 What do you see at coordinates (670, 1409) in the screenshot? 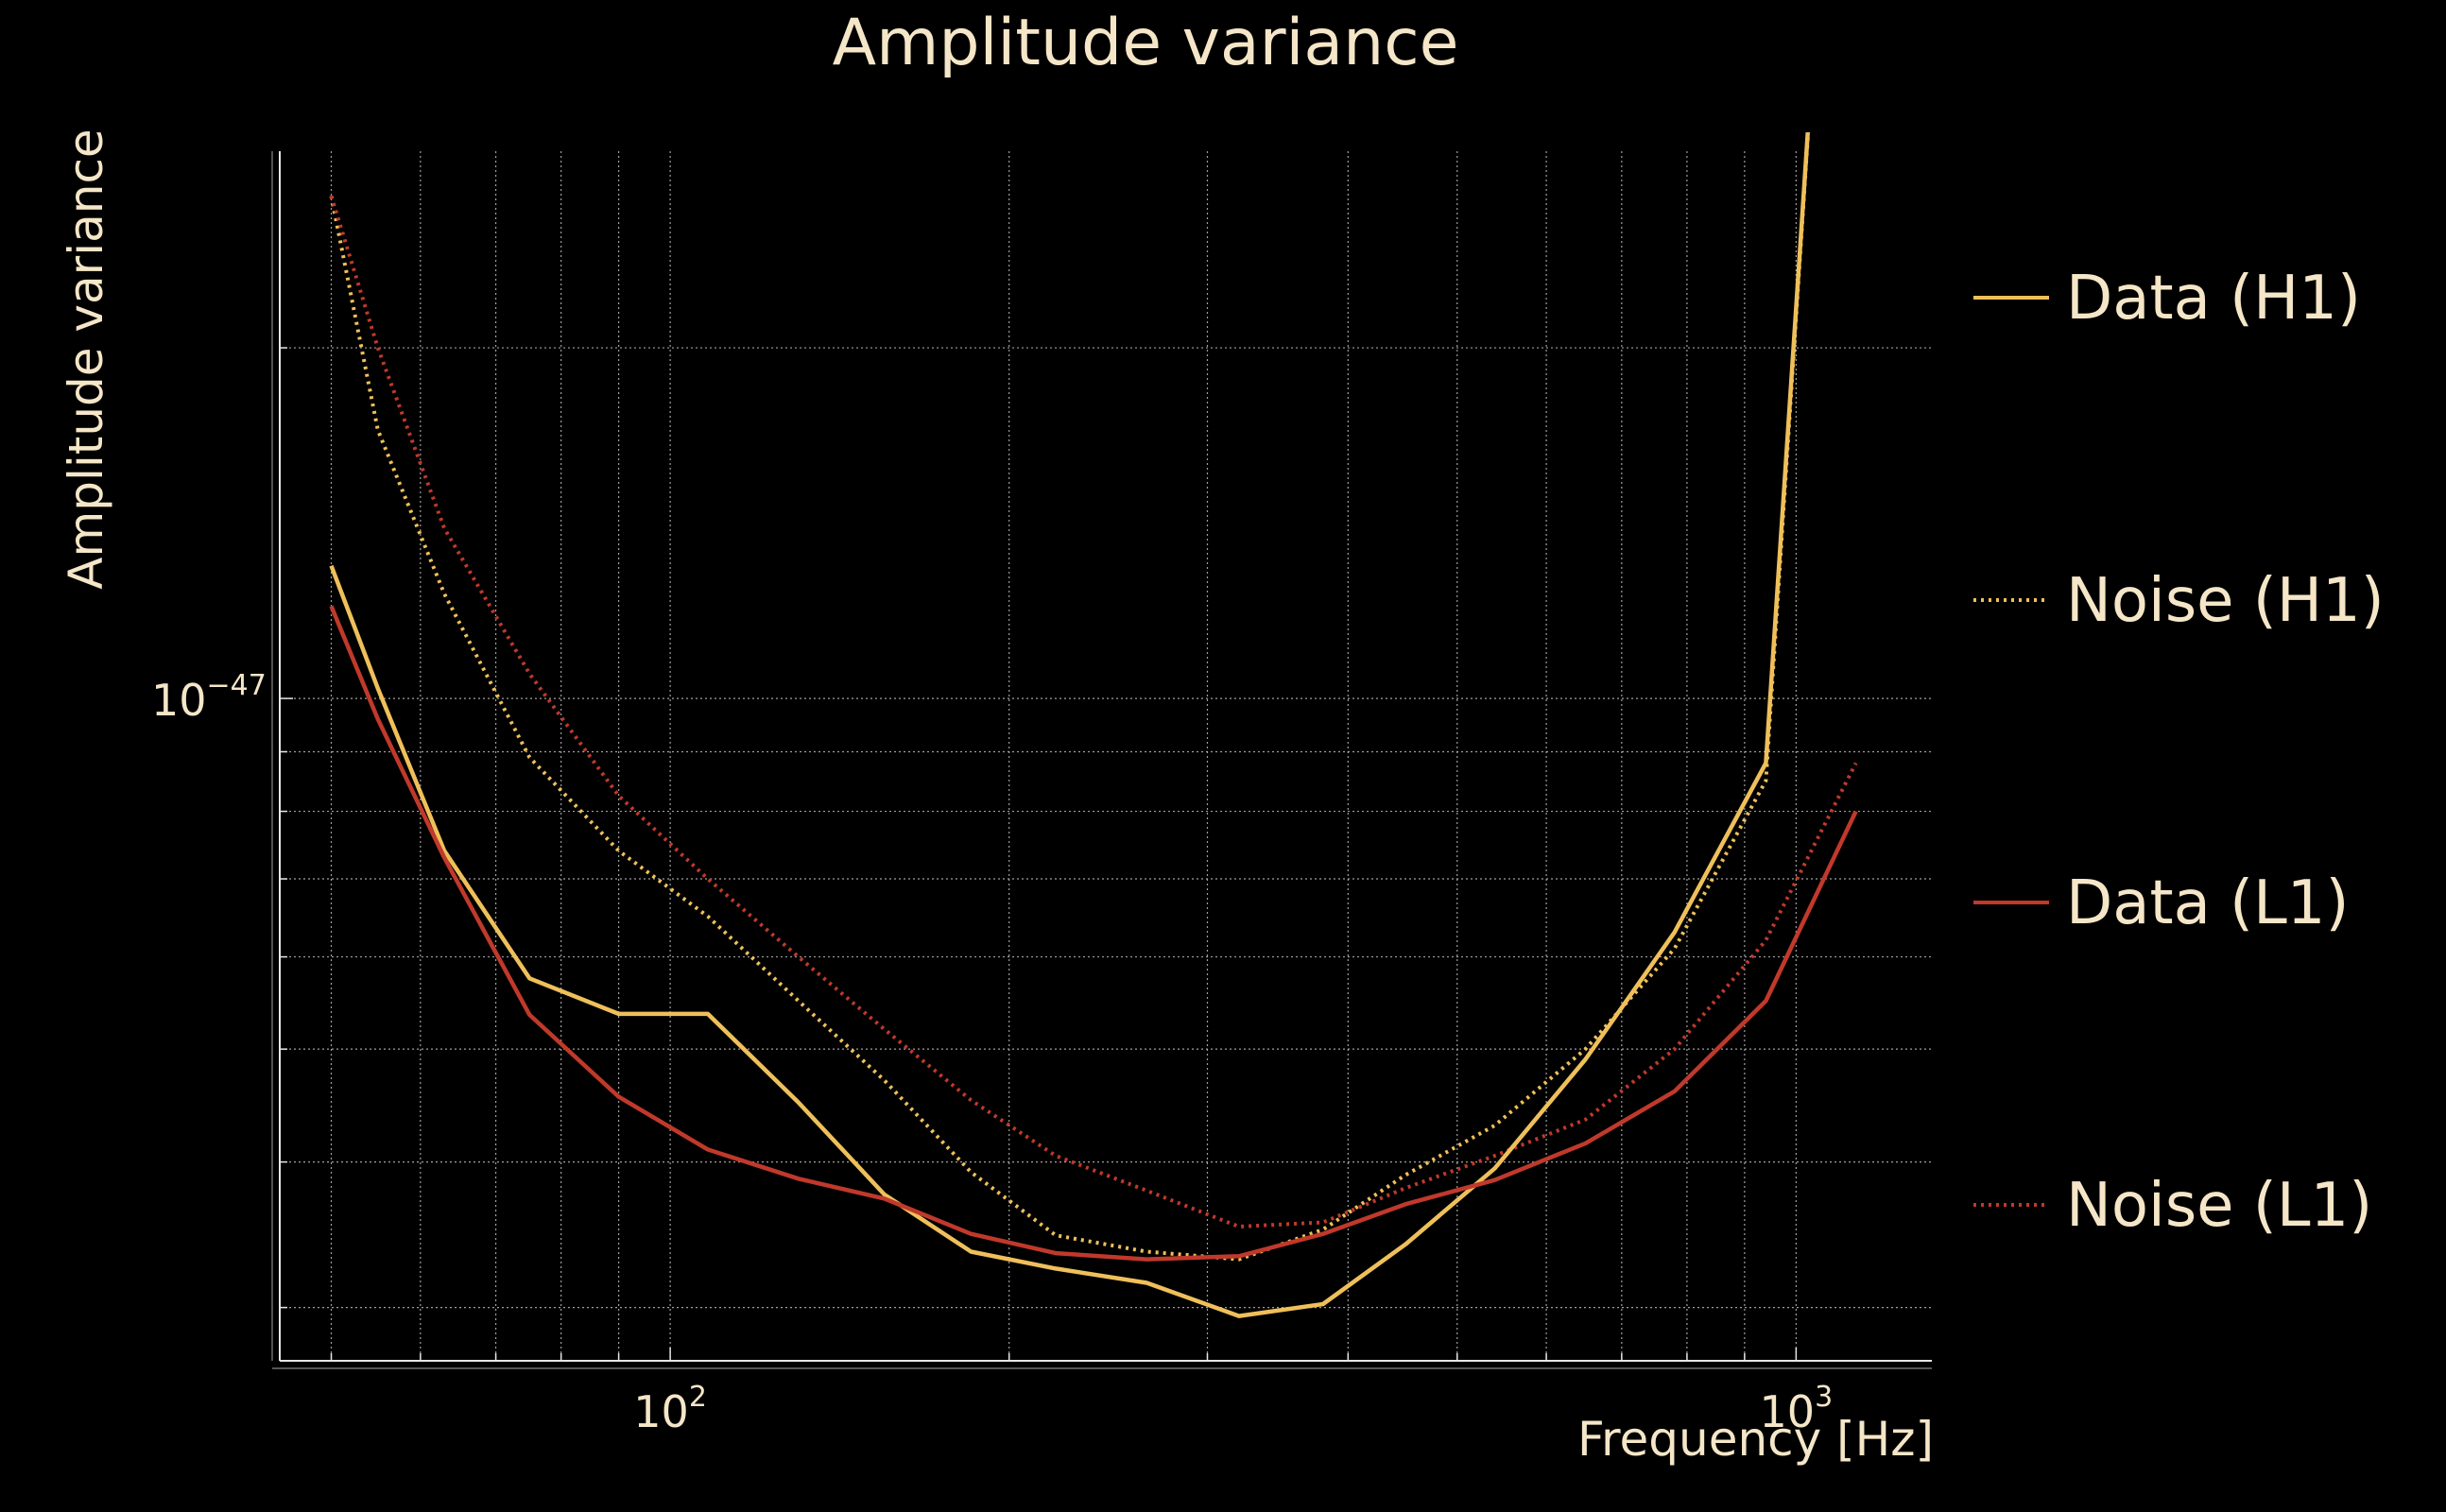
I see `x-tick-label: 102` at bounding box center [670, 1409].